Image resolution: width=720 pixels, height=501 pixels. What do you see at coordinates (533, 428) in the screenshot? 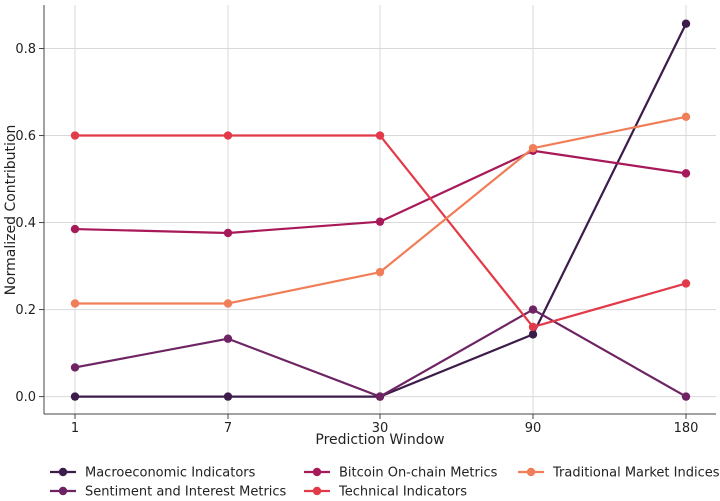
I see `x-tick-label: 90` at bounding box center [533, 428].